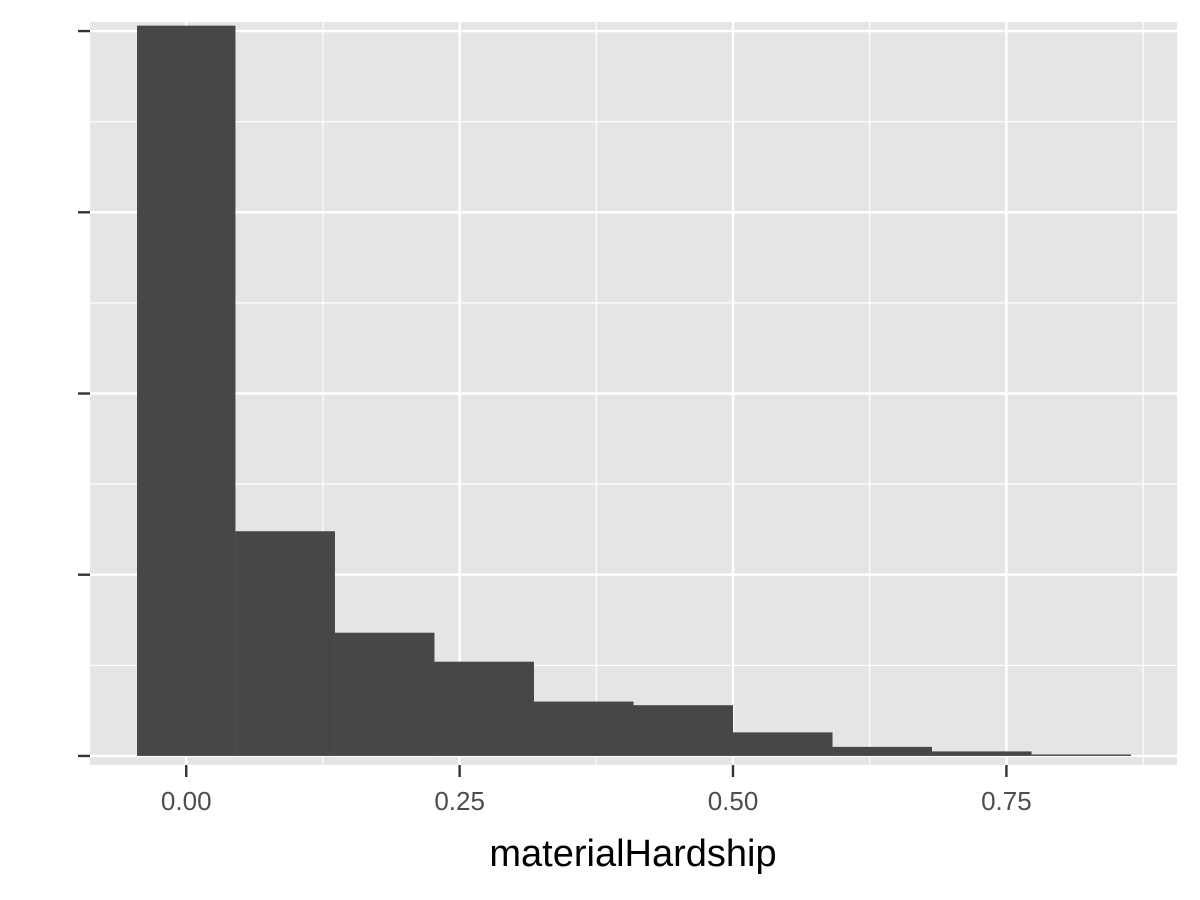 The image size is (1200, 900). Describe the element at coordinates (596, 771) in the screenshot. I see `x-axis-ticks` at that location.